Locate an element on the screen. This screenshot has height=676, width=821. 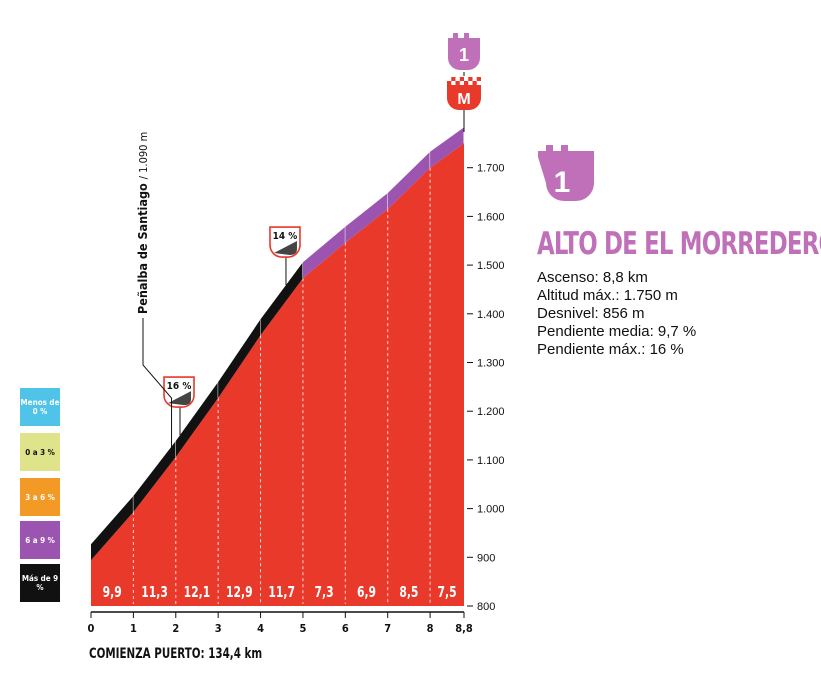
stat-average-gradient: Pendiente media: 9,7 % is located at coordinates (617, 331).